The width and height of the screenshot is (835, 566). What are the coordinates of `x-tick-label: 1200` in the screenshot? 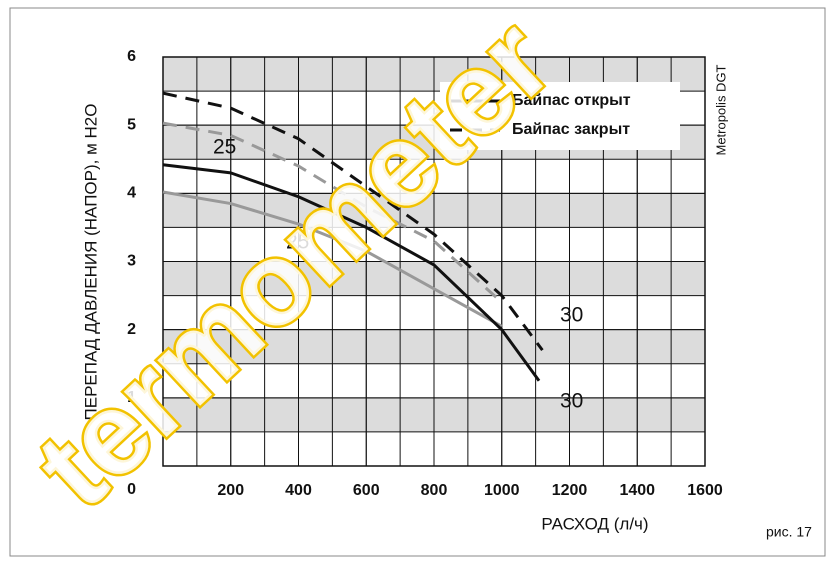 It's located at (570, 490).